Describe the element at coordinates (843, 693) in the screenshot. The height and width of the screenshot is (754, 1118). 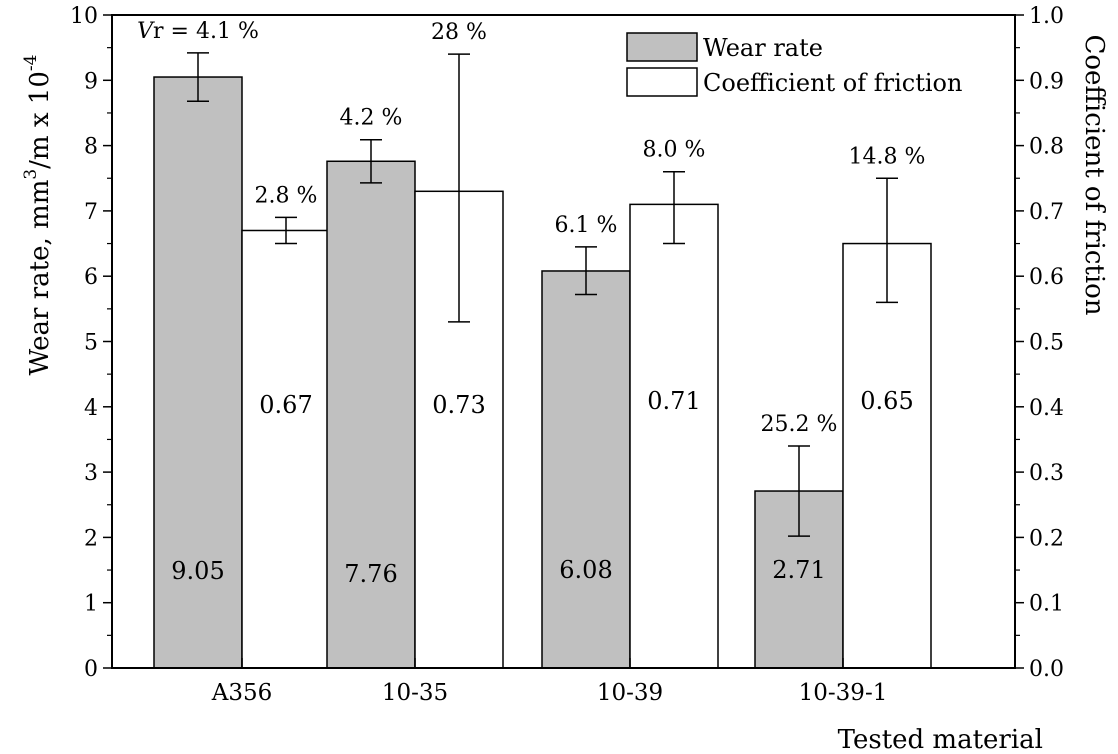
I see `category-label: 10-39-1` at that location.